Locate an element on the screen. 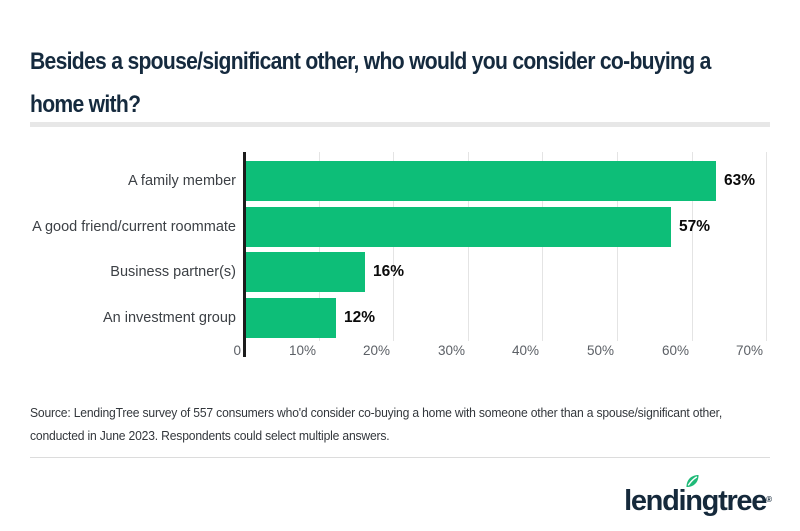  x-tick-label: 70% is located at coordinates (749, 350).